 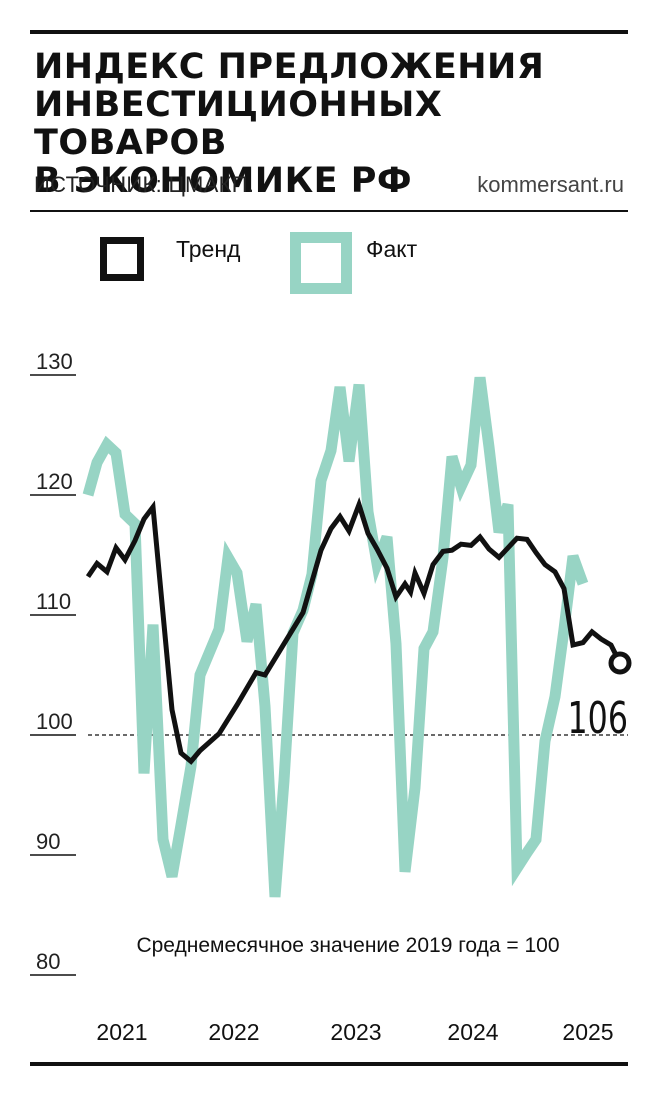 What do you see at coordinates (121, 1032) in the screenshot?
I see `x-tick-label-2021: 2021` at bounding box center [121, 1032].